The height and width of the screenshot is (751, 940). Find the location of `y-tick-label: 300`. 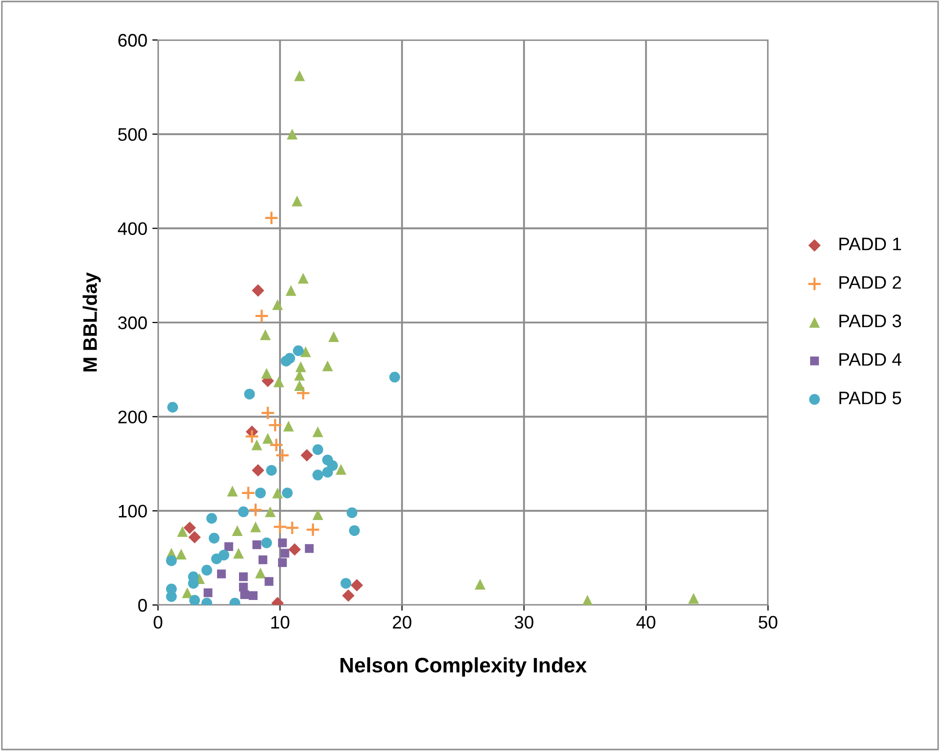

y-tick-label: 300 is located at coordinates (132, 323).